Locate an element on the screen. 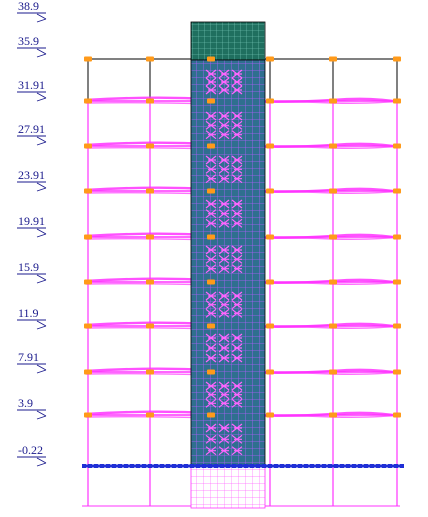 Image resolution: width=428 pixels, height=517 pixels. elevation-marker: 35.9 is located at coordinates (32, 46).